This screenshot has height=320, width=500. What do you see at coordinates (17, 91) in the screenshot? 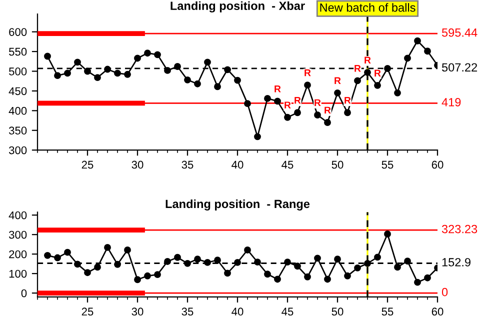
I see `y-tick-label: 450` at bounding box center [17, 91].